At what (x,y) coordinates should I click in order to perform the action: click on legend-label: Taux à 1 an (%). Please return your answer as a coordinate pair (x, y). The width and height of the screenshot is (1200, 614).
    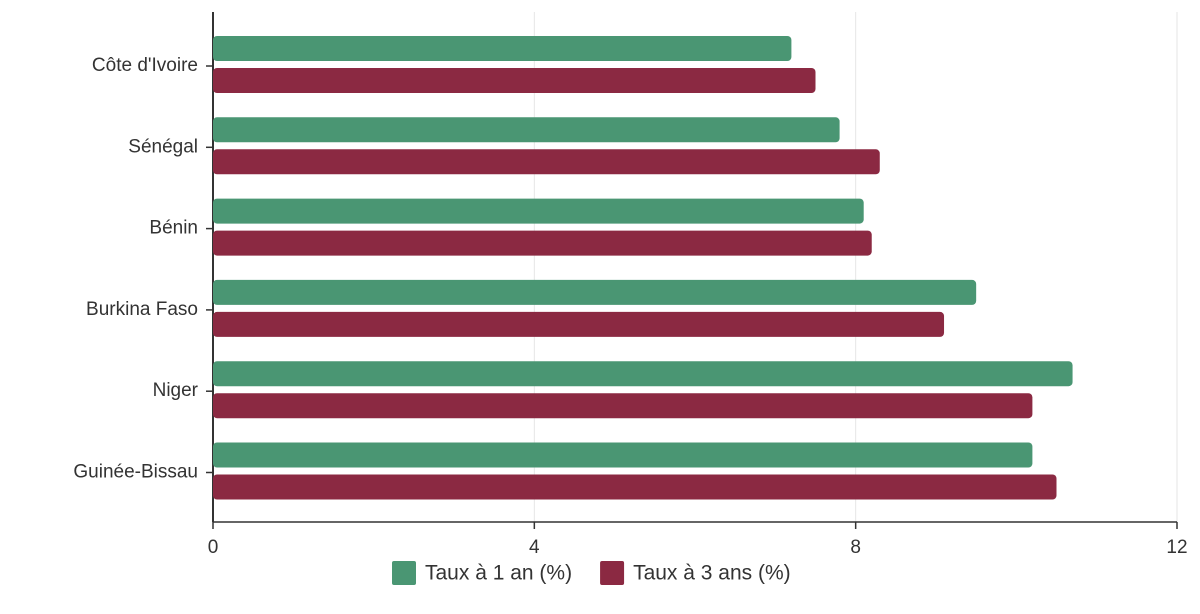
    Looking at the image, I should click on (498, 573).